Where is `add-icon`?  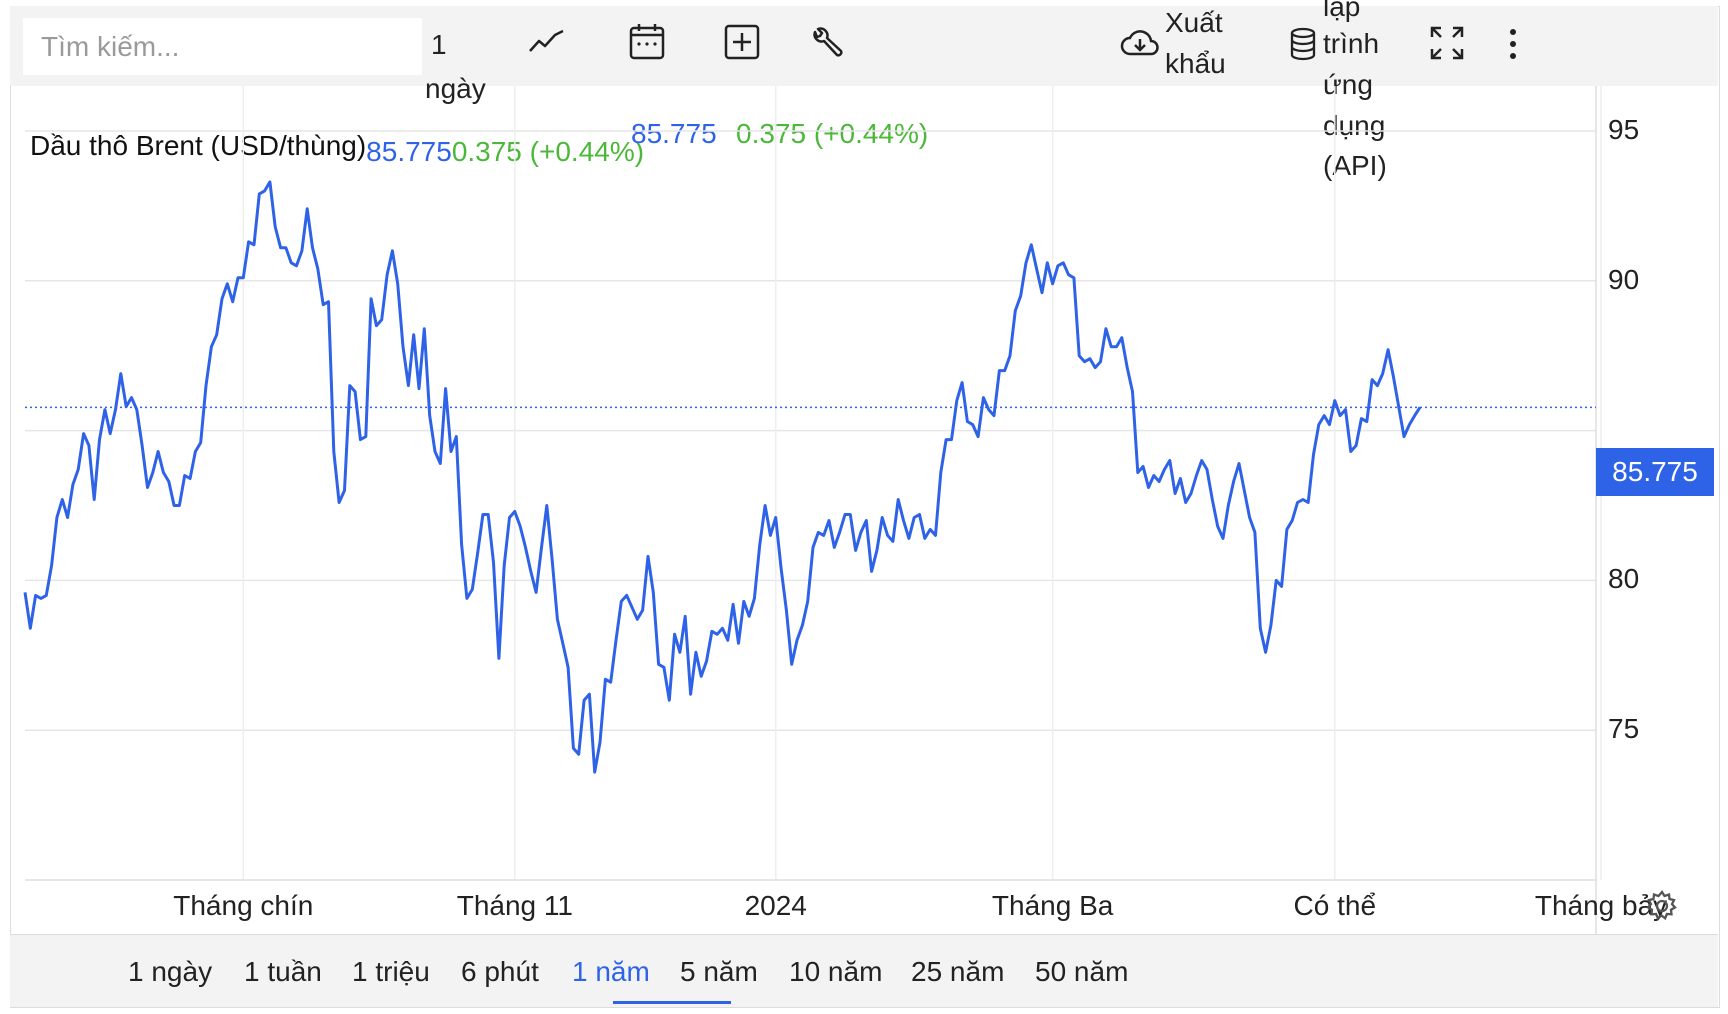 add-icon is located at coordinates (742, 42).